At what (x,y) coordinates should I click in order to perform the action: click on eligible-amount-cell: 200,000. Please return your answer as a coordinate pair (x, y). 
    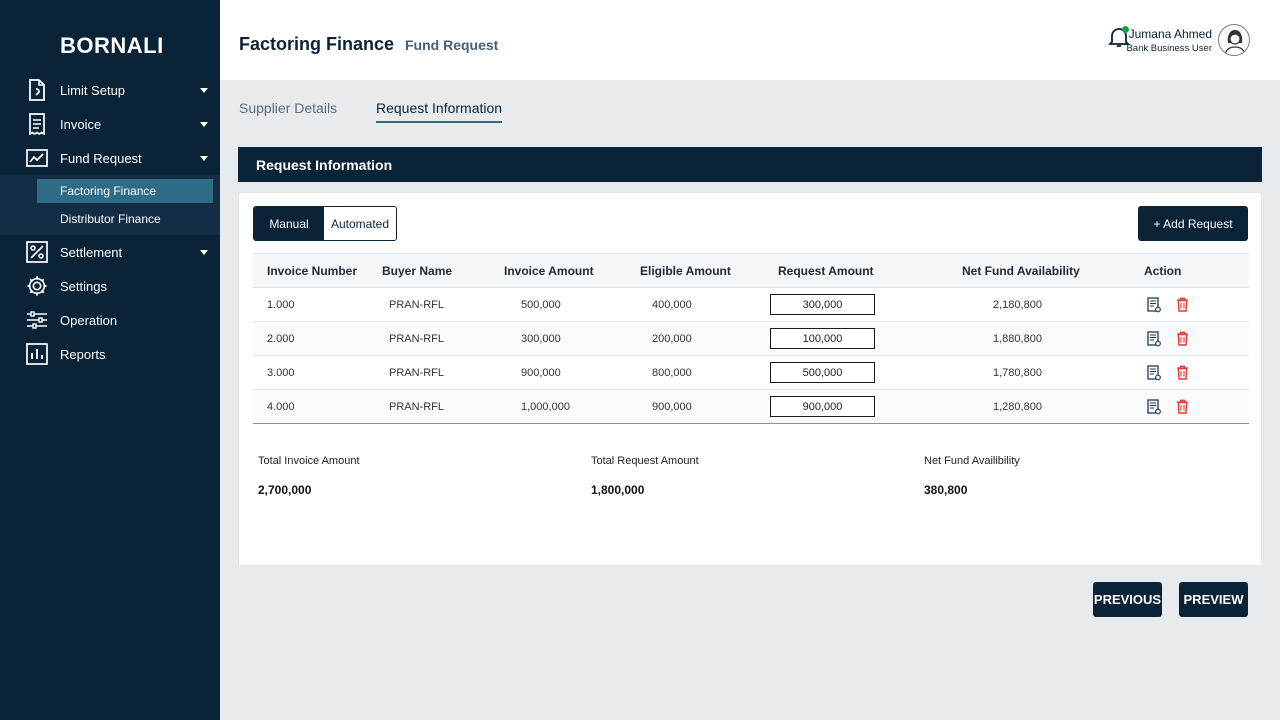
    Looking at the image, I should click on (672, 339).